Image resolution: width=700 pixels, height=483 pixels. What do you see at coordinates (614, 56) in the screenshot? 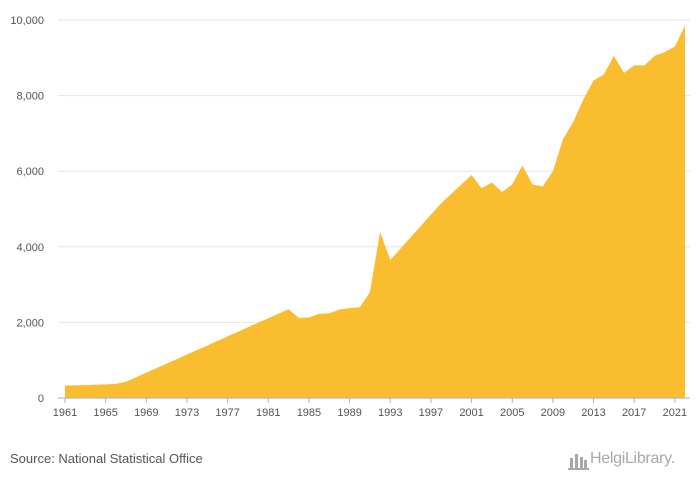
I see `data-point-2015` at bounding box center [614, 56].